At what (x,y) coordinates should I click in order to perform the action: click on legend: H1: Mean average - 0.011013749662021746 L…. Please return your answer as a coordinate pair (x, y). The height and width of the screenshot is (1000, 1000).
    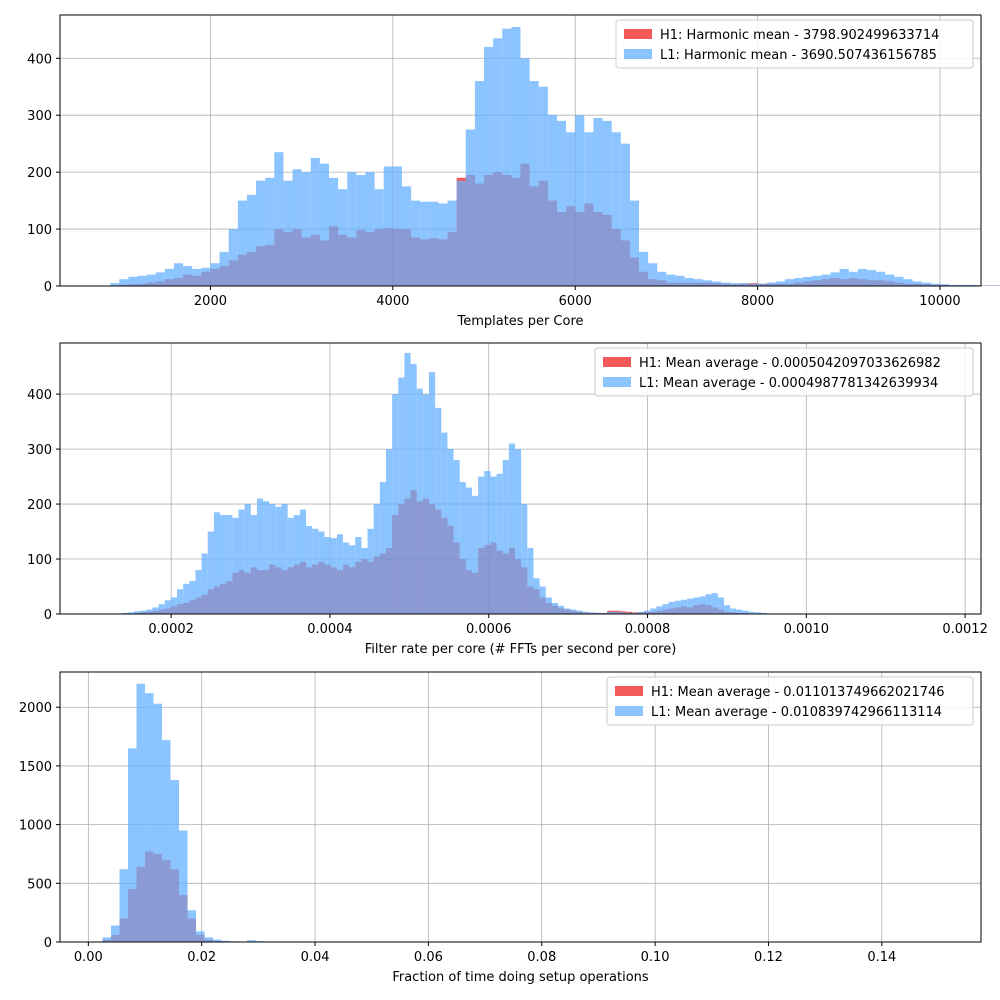
    Looking at the image, I should click on (790, 701).